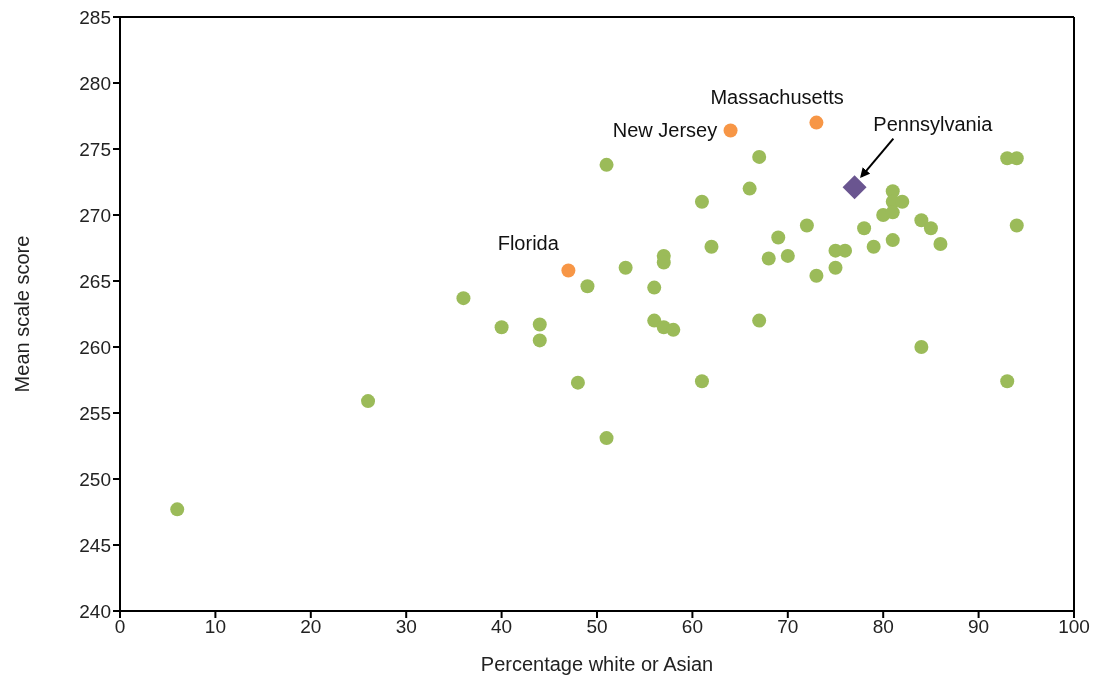 This screenshot has height=698, width=1104. I want to click on y-tick-label: 260, so click(95, 347).